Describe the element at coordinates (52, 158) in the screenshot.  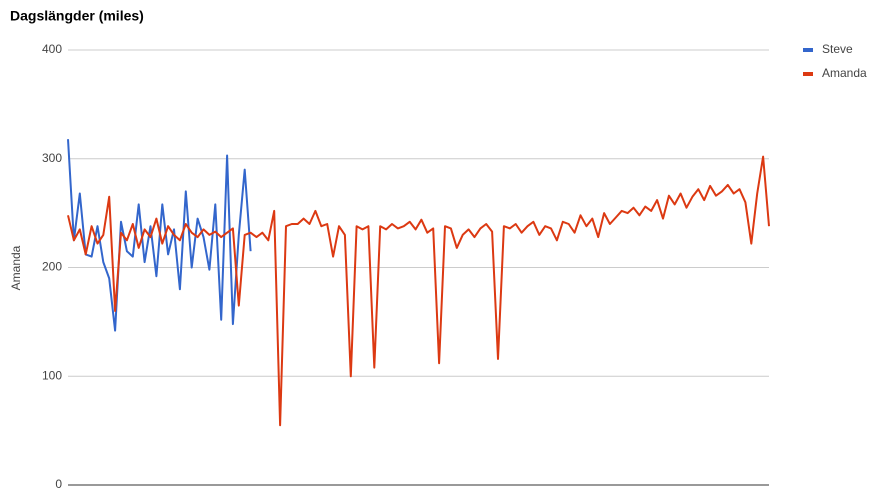
I see `y-tick-label: 300` at that location.